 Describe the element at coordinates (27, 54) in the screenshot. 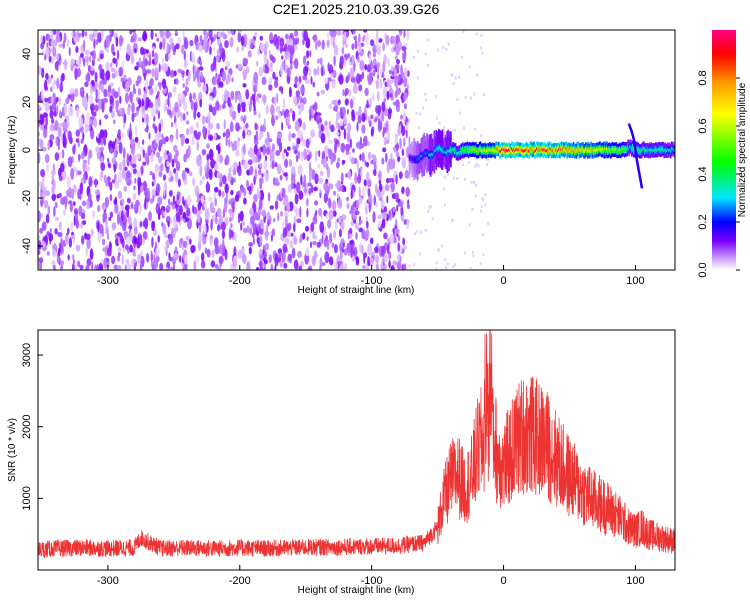

I see `y-tick-label: 40` at that location.